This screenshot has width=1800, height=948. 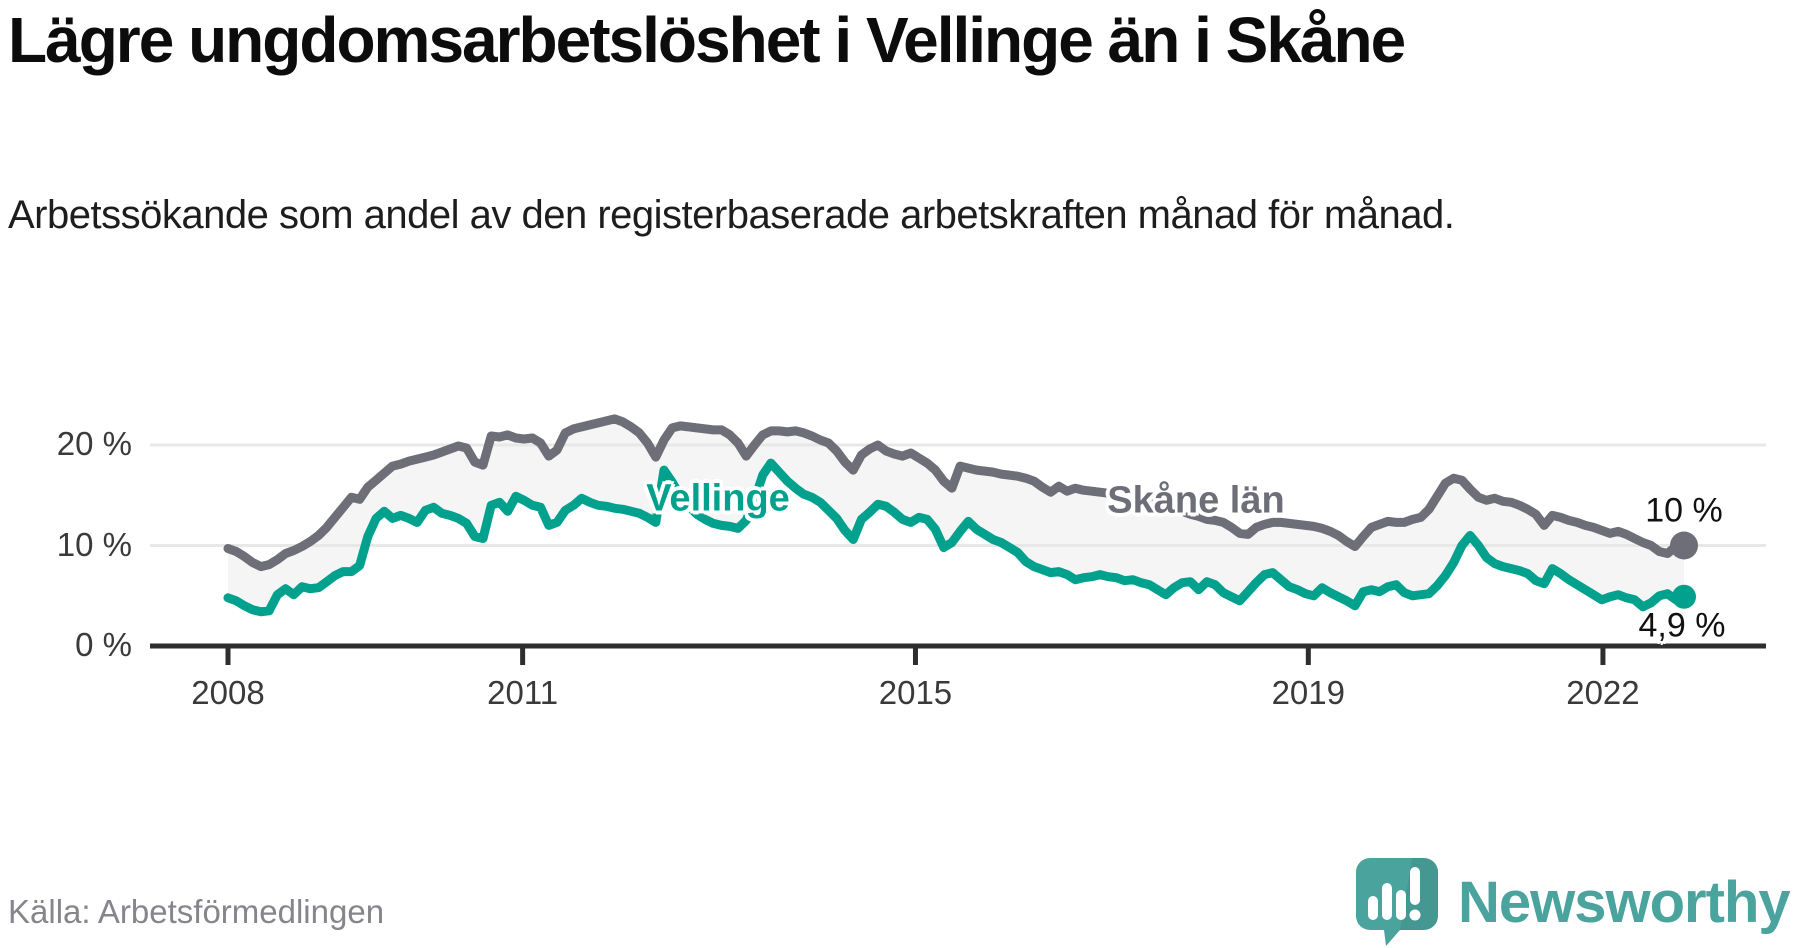 I want to click on end-value-label-vellinge: 4,9 %, so click(x=1682, y=625).